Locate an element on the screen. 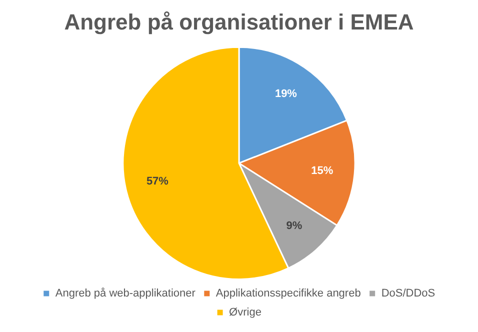  data-label: 57% is located at coordinates (157, 181).